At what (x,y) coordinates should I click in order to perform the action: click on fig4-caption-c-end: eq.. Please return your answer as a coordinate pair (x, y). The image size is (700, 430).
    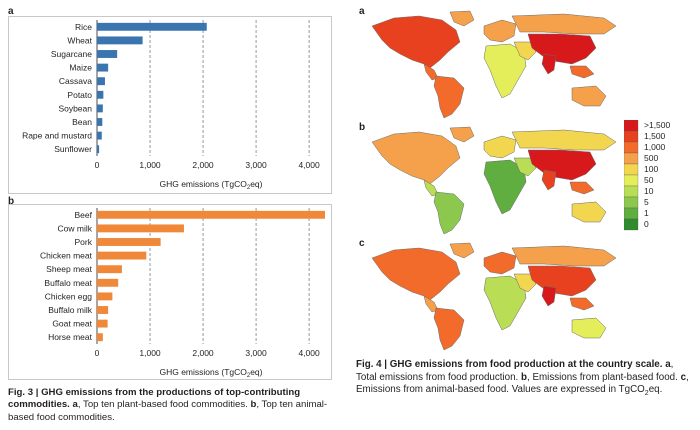
    Looking at the image, I should click on (655, 390).